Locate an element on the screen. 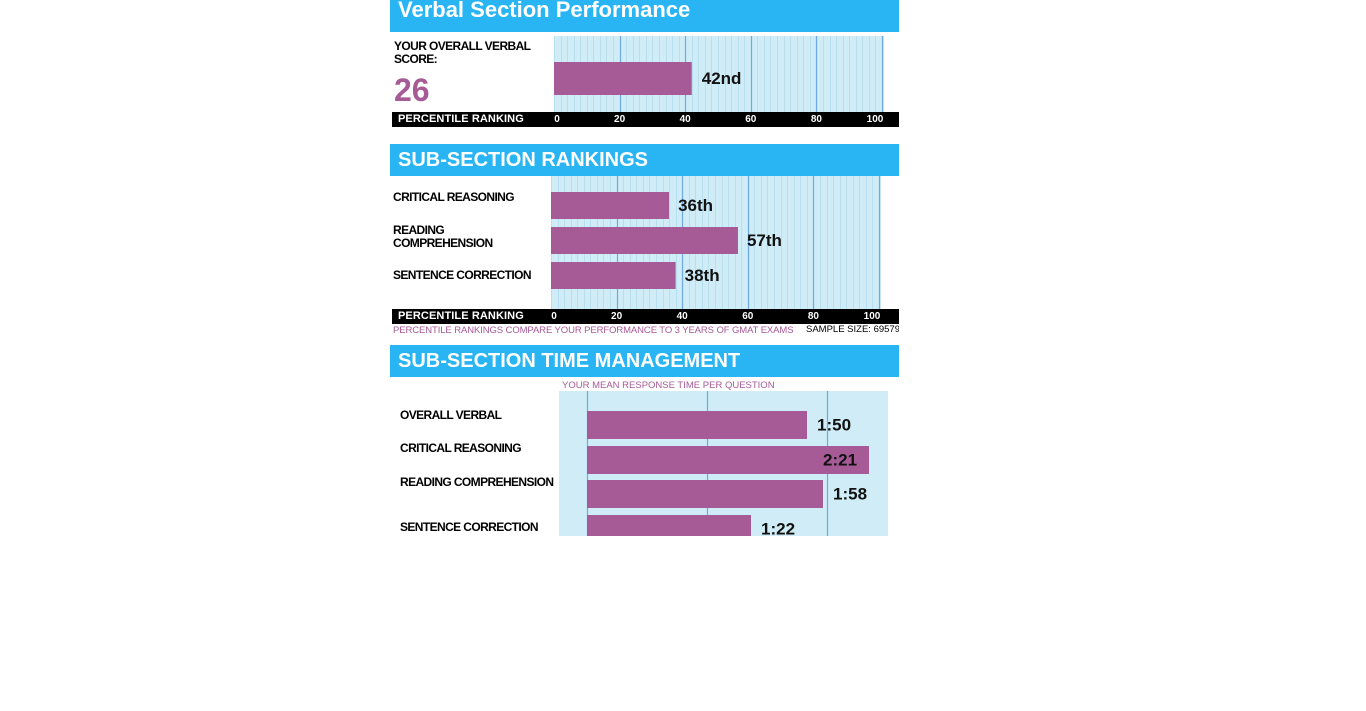 The height and width of the screenshot is (711, 1366). rankings-percentile-axis: PERCENTILE RANKING 0 20 40 60 80 100 is located at coordinates (645, 316).